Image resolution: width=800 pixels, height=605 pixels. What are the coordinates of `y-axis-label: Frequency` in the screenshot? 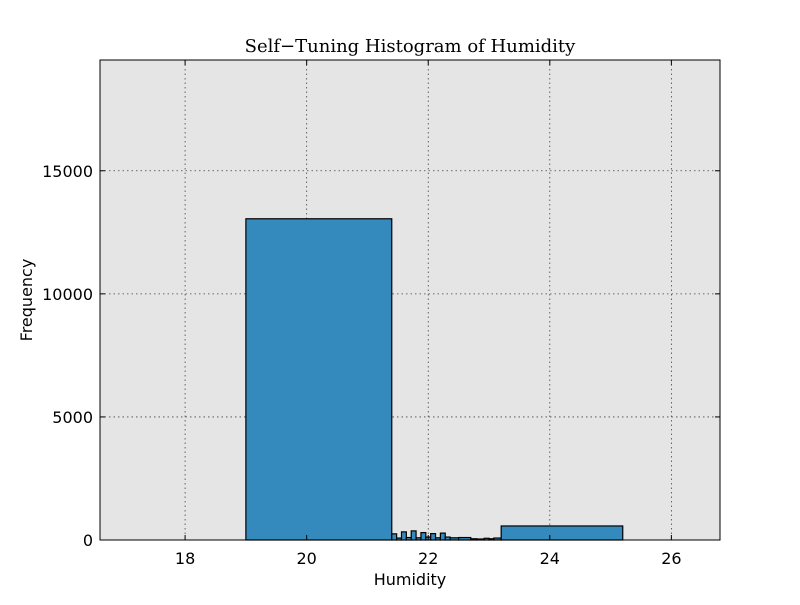 It's located at (26, 300).